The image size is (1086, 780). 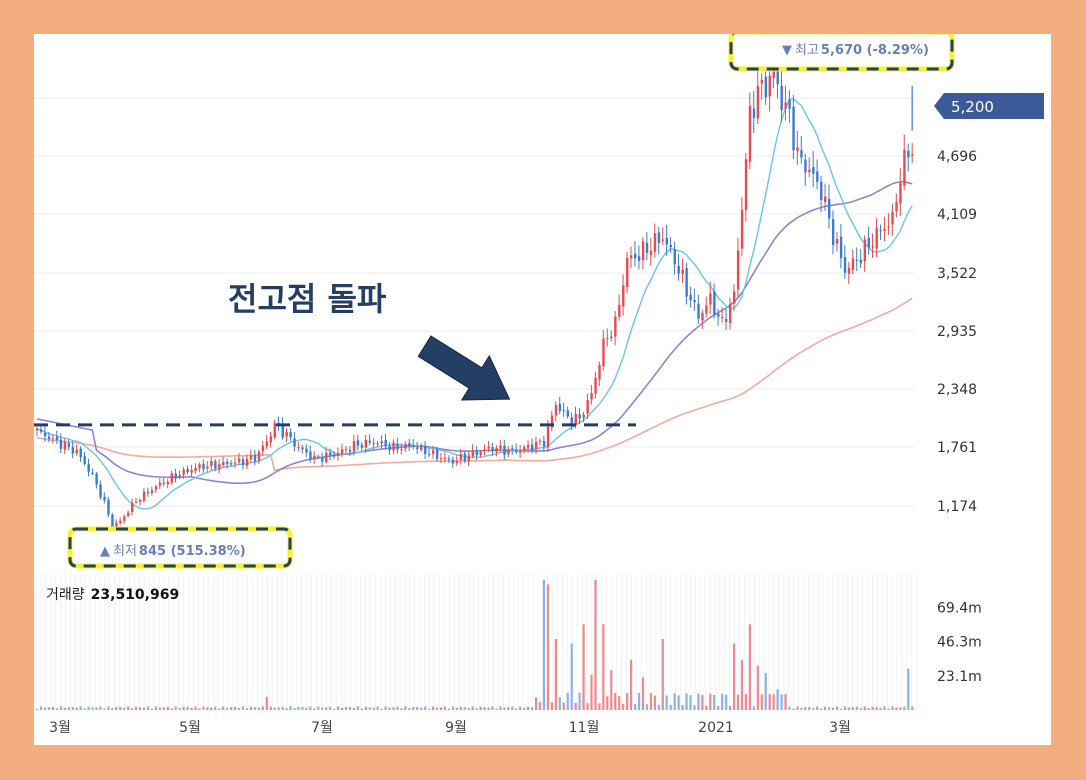 What do you see at coordinates (307, 299) in the screenshot?
I see `annotation-label: 전고점 돌파` at bounding box center [307, 299].